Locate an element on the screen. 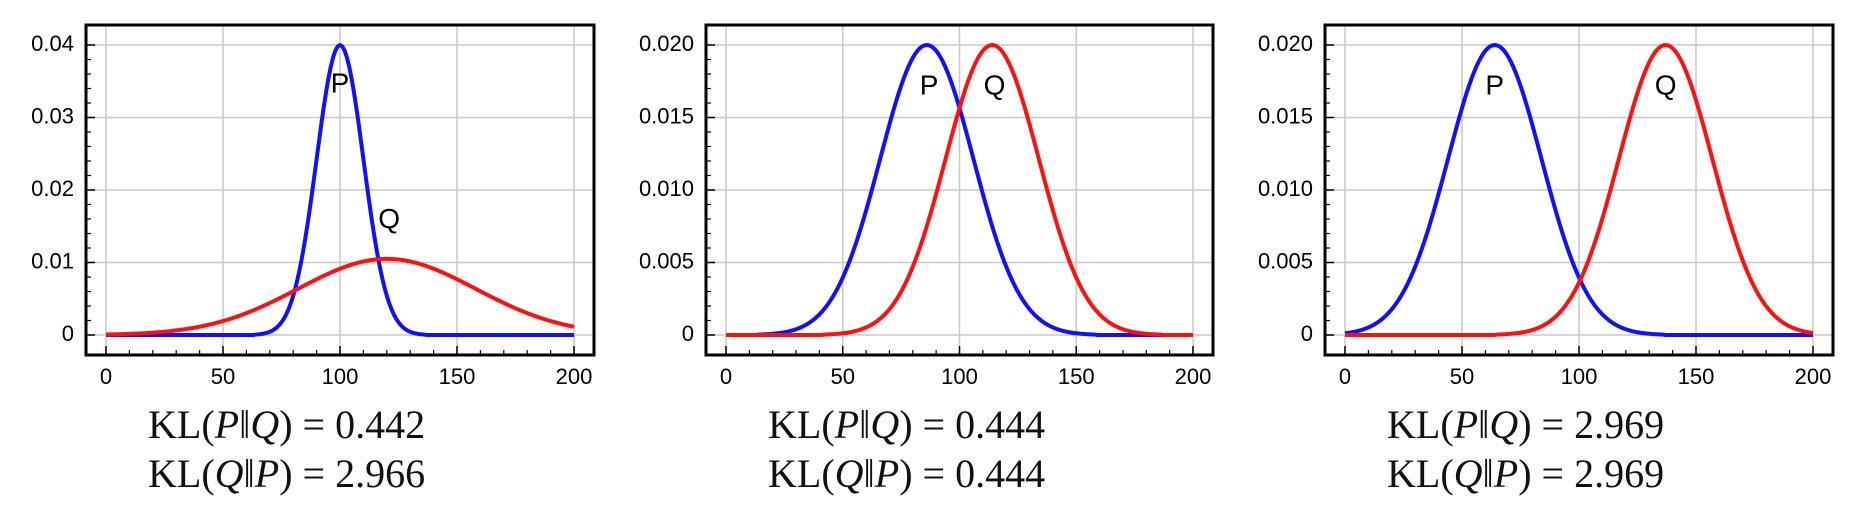 This screenshot has height=513, width=1859. y-tick-label: 0.01 is located at coordinates (52, 260).